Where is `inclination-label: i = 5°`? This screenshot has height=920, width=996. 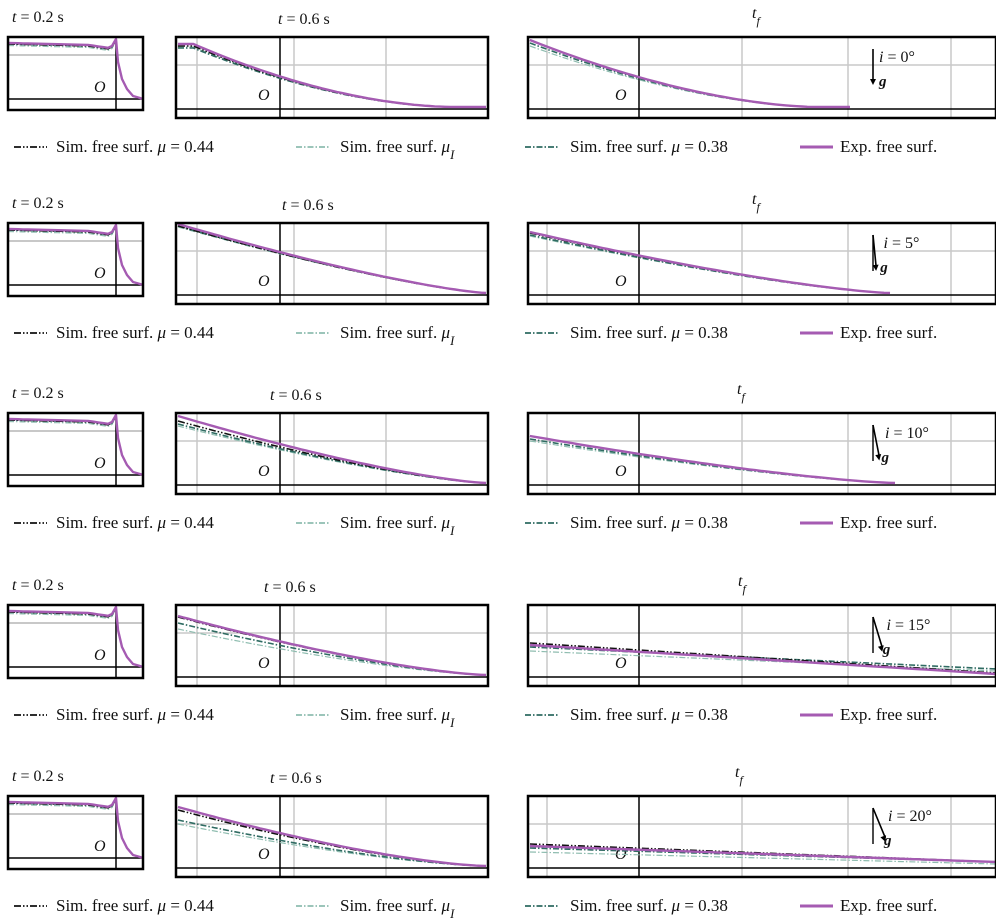
inclination-label: i = 5° is located at coordinates (902, 243).